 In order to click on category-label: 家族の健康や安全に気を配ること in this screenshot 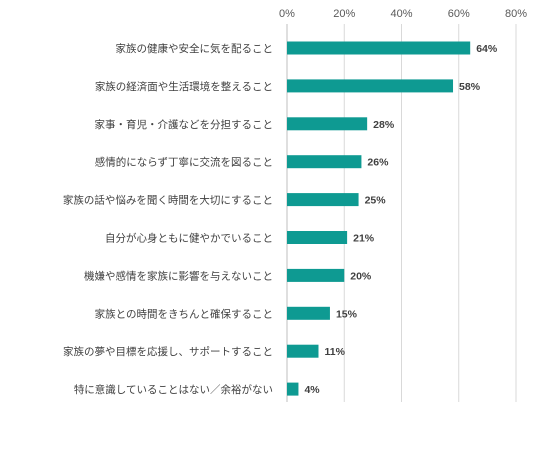, I will do `click(195, 48)`.